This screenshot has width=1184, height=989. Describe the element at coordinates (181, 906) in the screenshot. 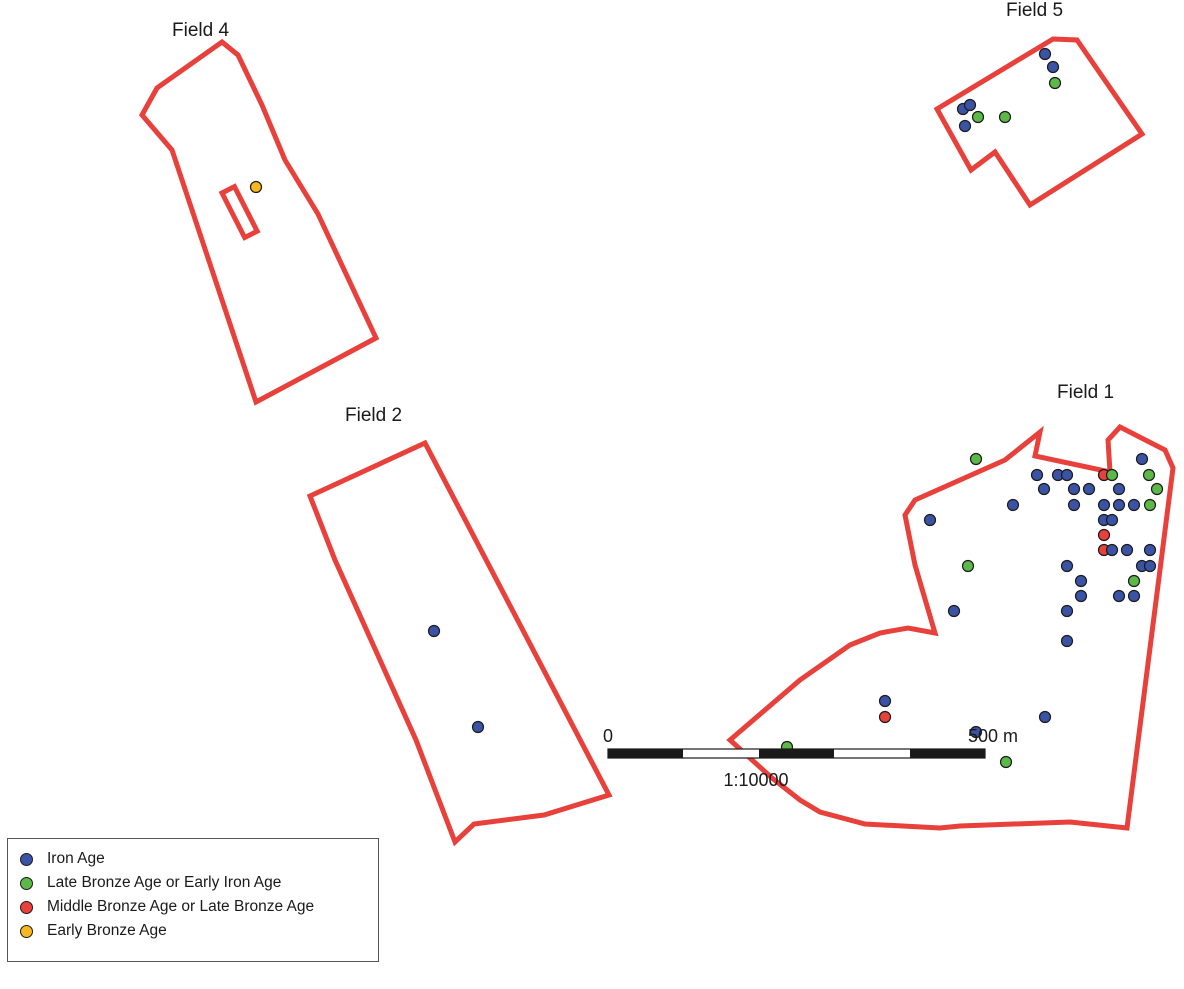

I see `legend-label: Middle Bronze Age or Late Bronze Age` at that location.